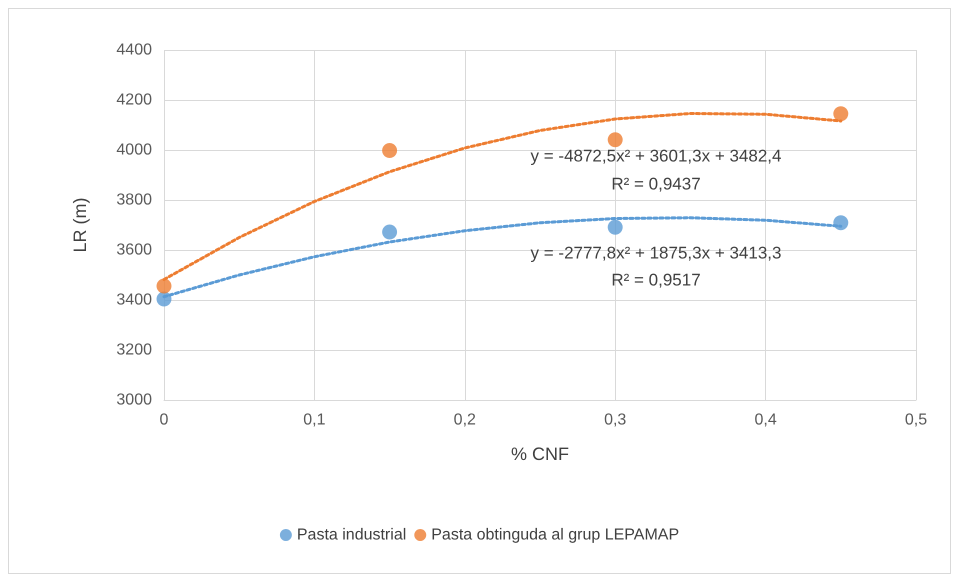  What do you see at coordinates (134, 100) in the screenshot?
I see `y-tick-label: 4200` at bounding box center [134, 100].